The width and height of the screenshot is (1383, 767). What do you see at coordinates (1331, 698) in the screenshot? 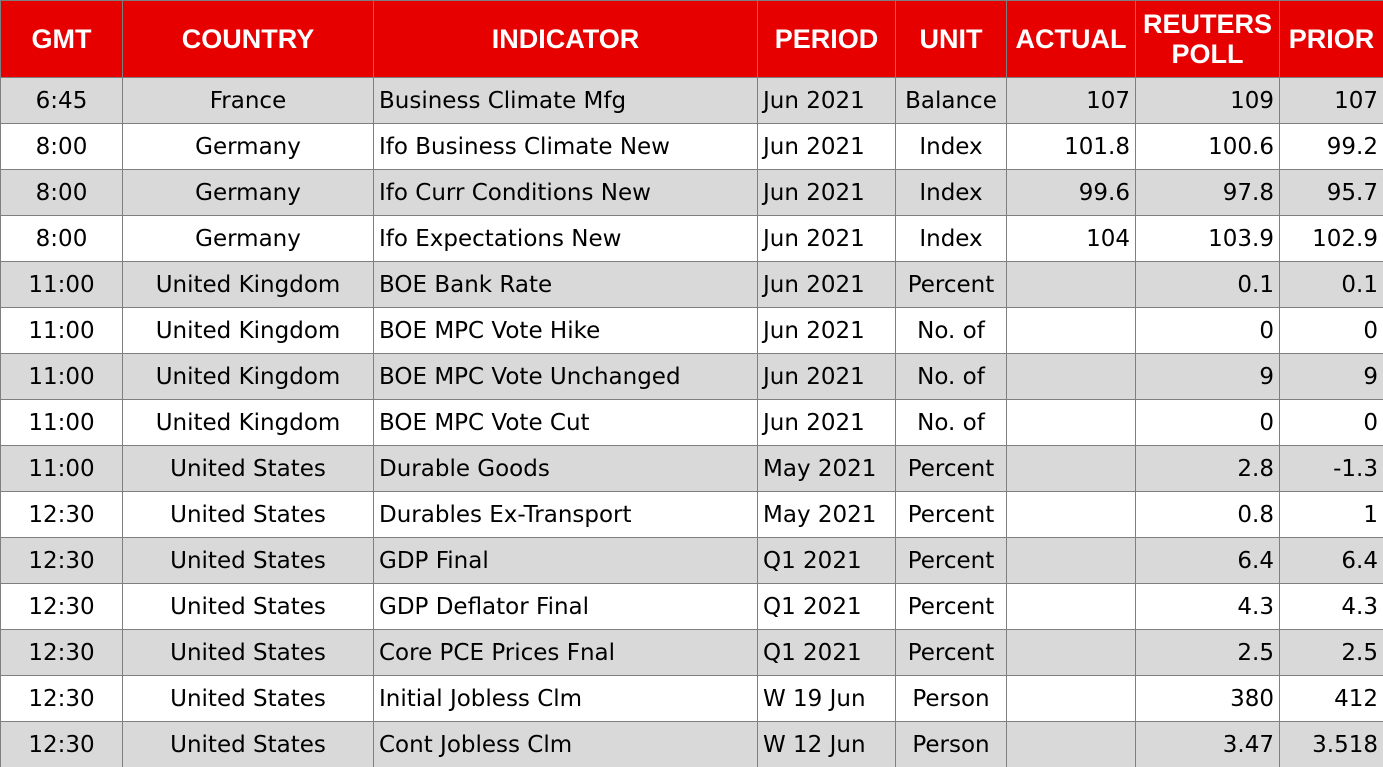
I see `table-cell: 412` at bounding box center [1331, 698].